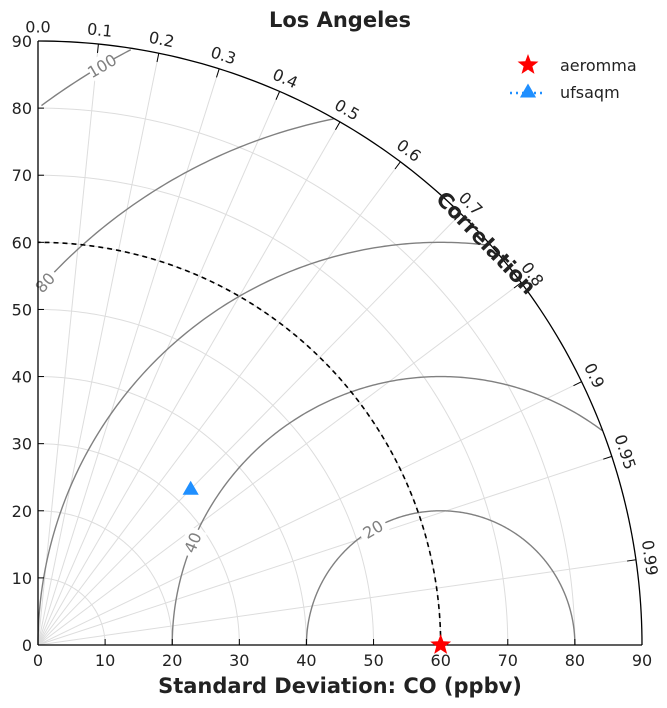 This screenshot has height=708, width=667. I want to click on x-tick-label: 40, so click(306, 660).